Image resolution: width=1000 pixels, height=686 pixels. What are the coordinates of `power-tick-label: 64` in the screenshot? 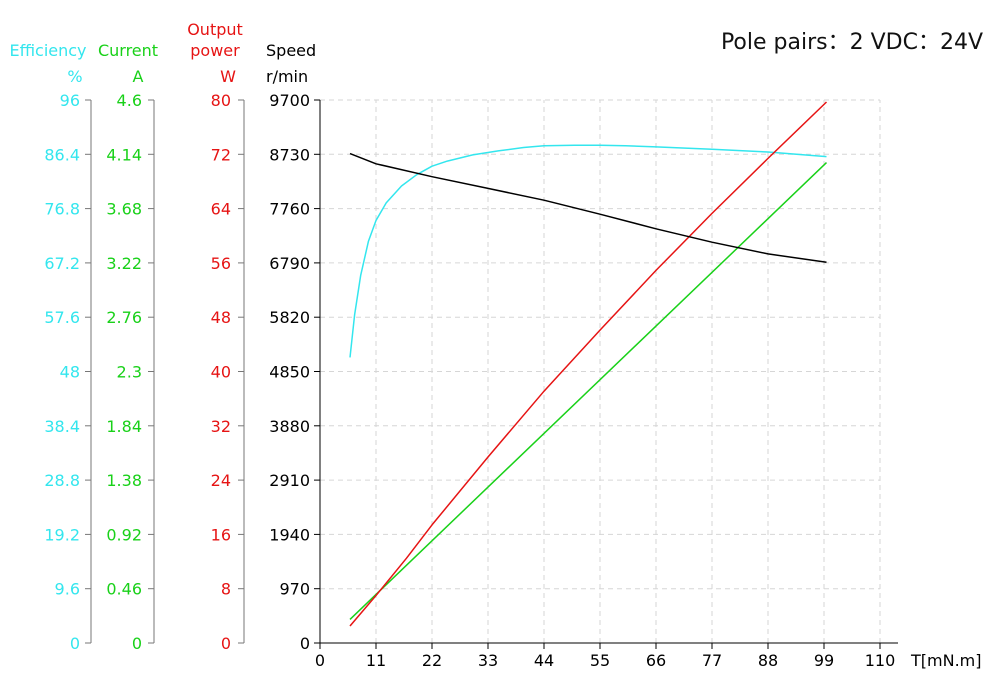 It's located at (221, 209).